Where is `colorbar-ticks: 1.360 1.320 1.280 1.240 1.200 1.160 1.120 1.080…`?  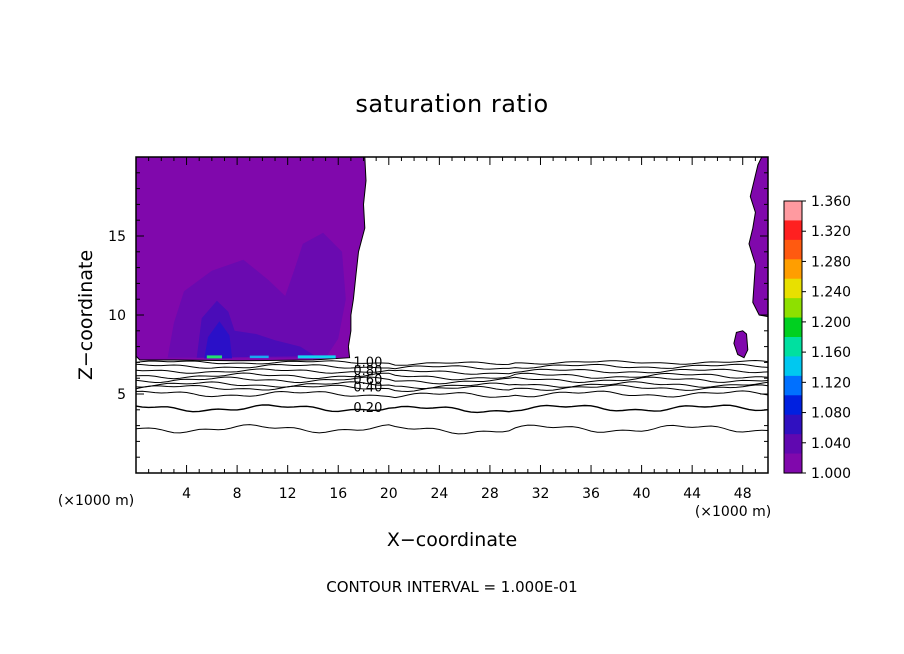 colorbar-ticks: 1.360 1.320 1.280 1.240 1.200 1.160 1.120 1.080… is located at coordinates (826, 338).